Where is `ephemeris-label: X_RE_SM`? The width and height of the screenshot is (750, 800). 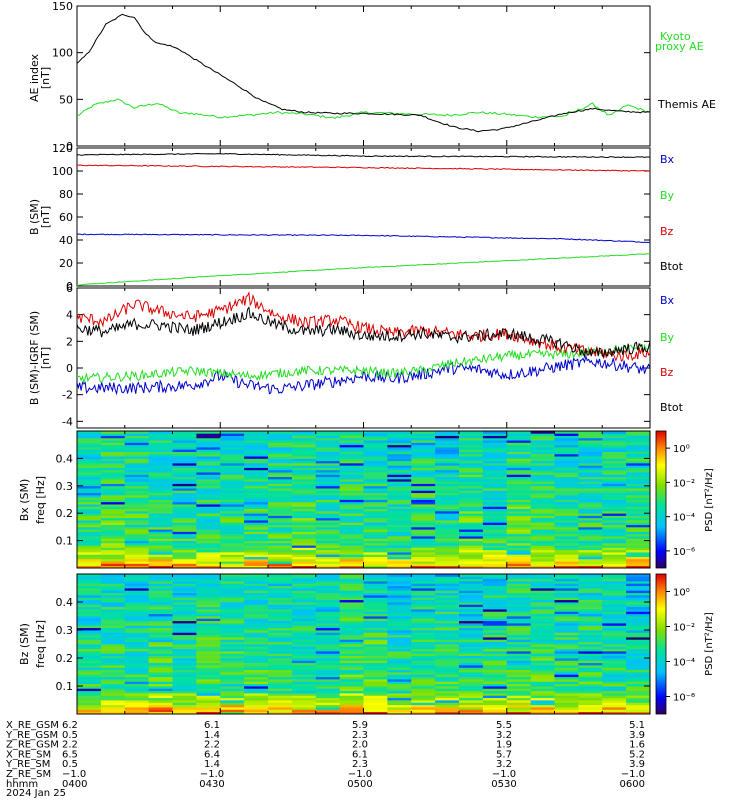 ephemeris-label: X_RE_SM is located at coordinates (28, 754).